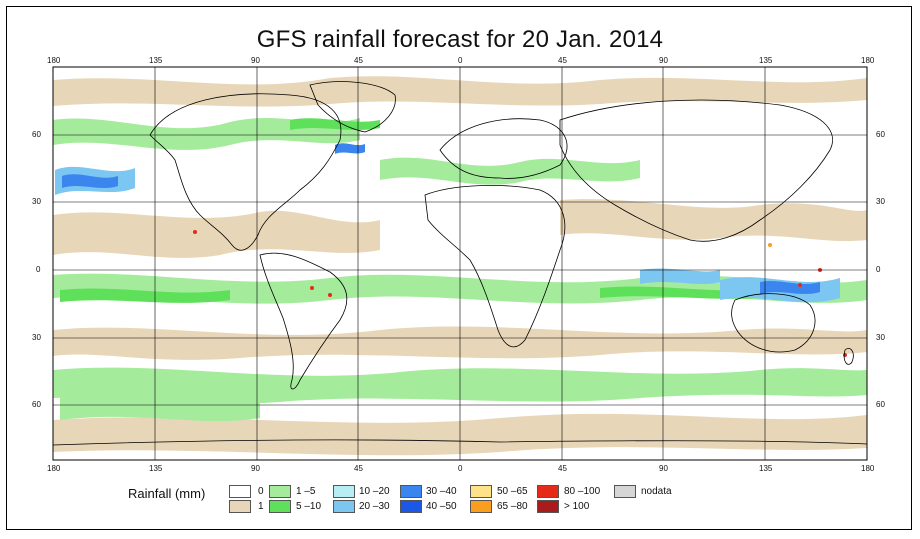 The width and height of the screenshot is (920, 539). Describe the element at coordinates (441, 506) in the screenshot. I see `legend-label: 40 –50` at that location.